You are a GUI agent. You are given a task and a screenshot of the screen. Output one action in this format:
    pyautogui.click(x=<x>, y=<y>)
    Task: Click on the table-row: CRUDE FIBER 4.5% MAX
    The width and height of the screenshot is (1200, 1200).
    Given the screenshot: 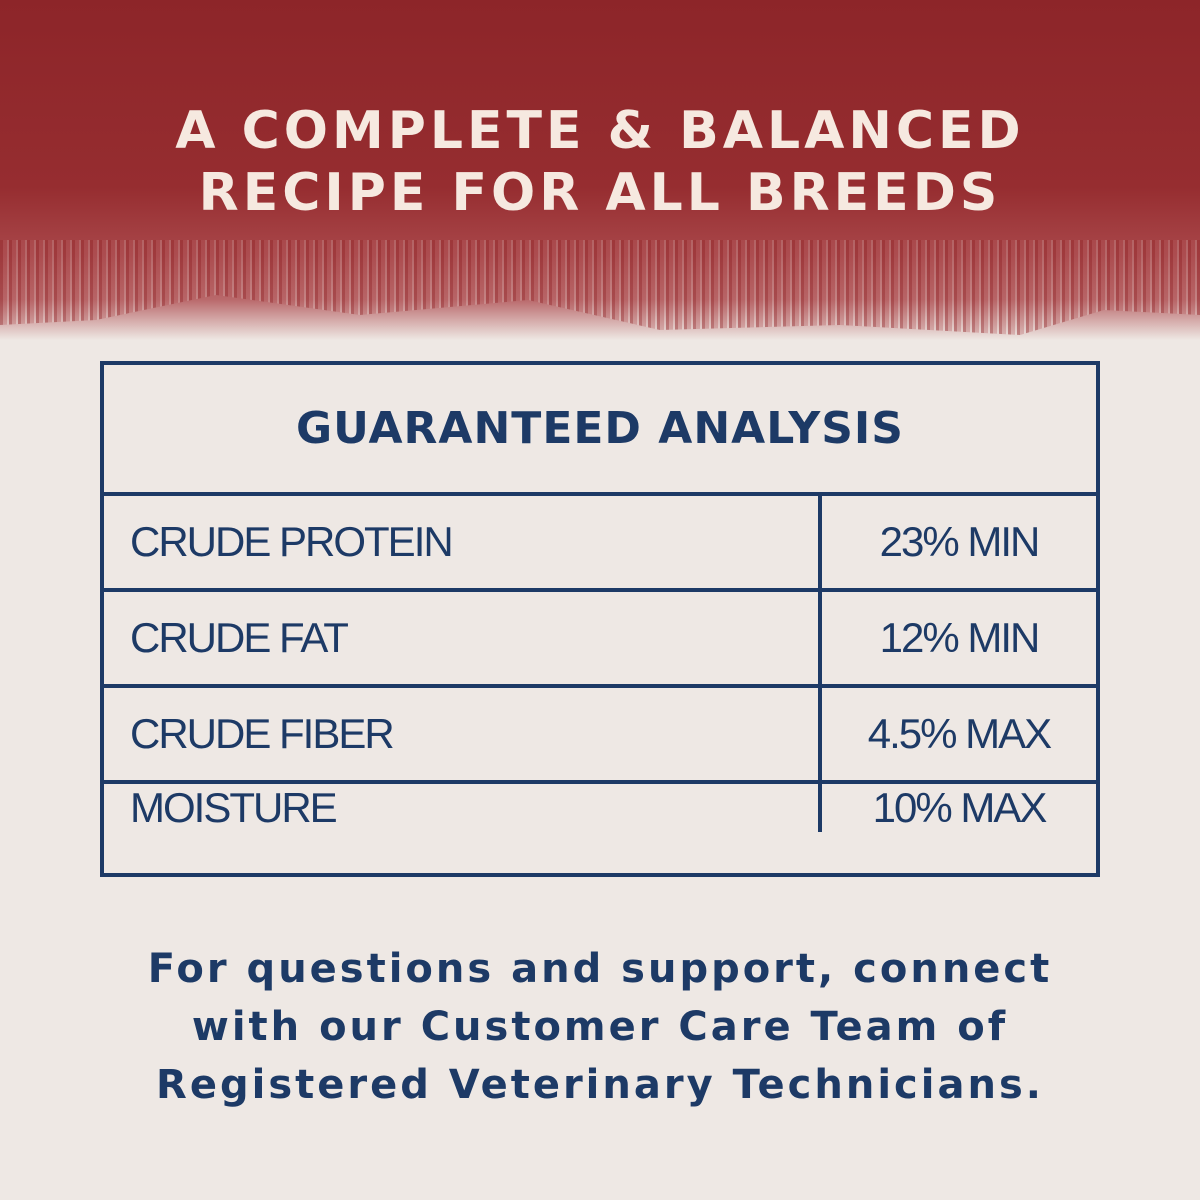 What is the action you would take?
    pyautogui.click(x=600, y=736)
    